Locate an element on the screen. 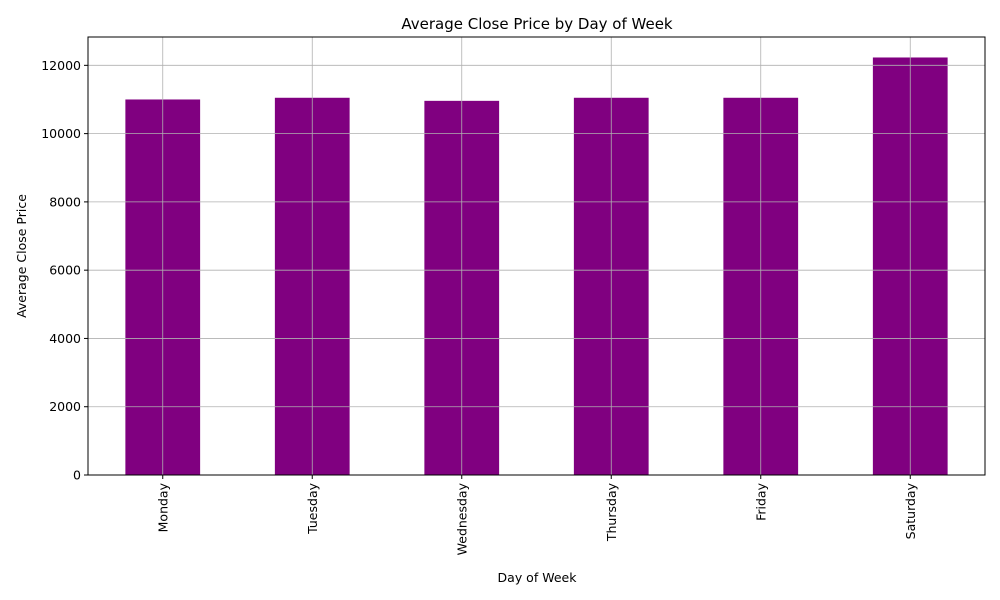 This screenshot has width=1000, height=600. y-axis-ticks: 0 2000 4000 6000 8000 10000 12000 is located at coordinates (64, 270).